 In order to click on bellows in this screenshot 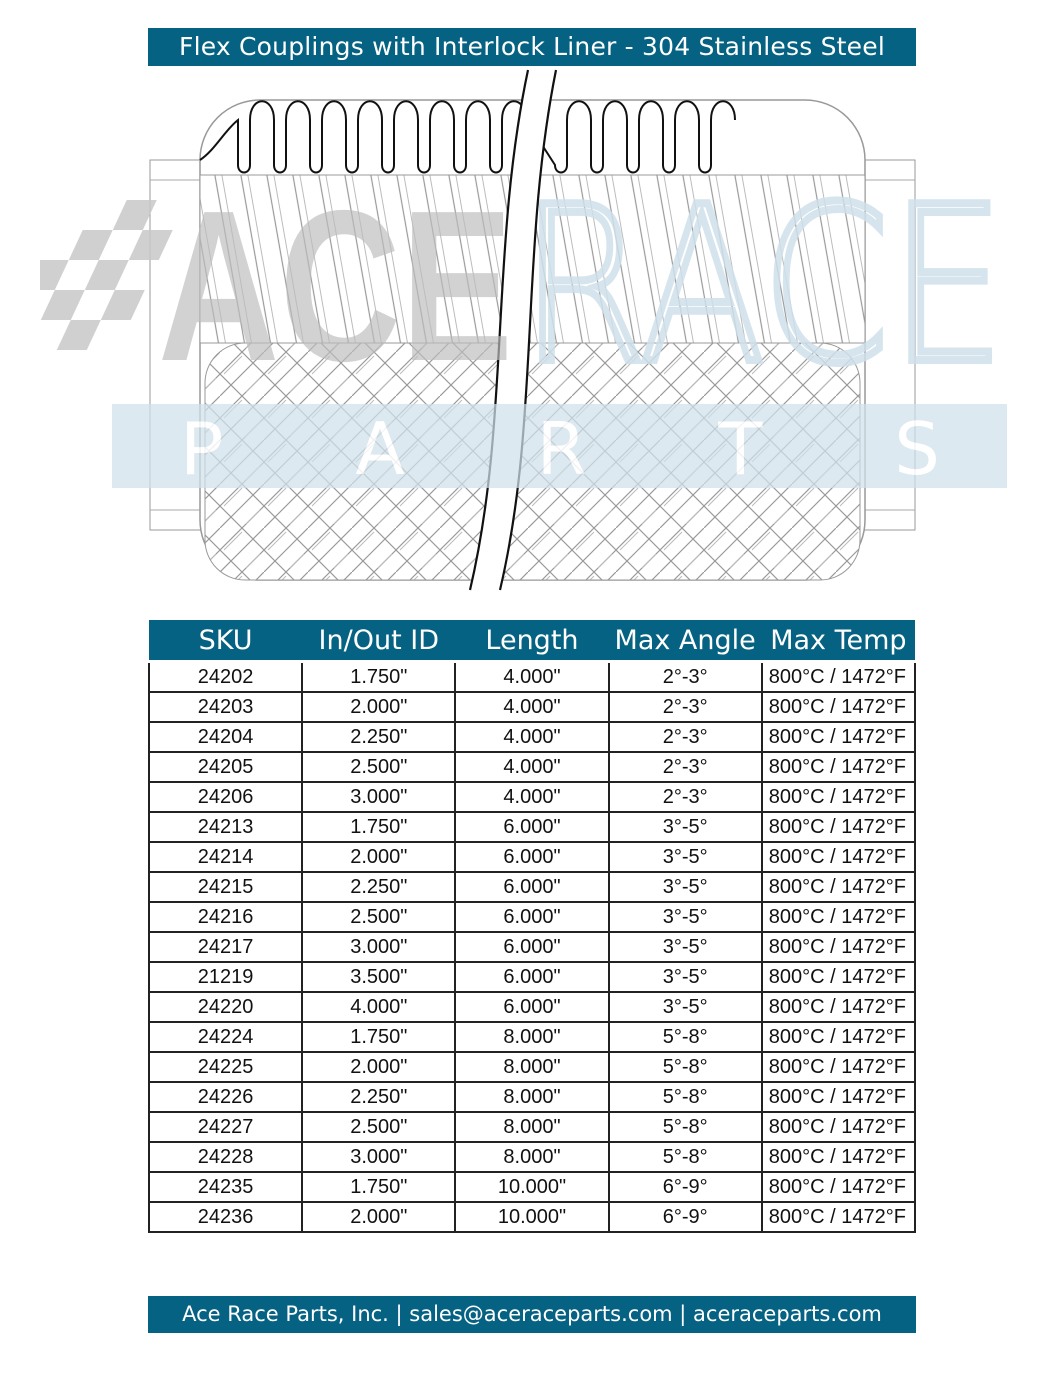, I will do `click(467, 137)`.